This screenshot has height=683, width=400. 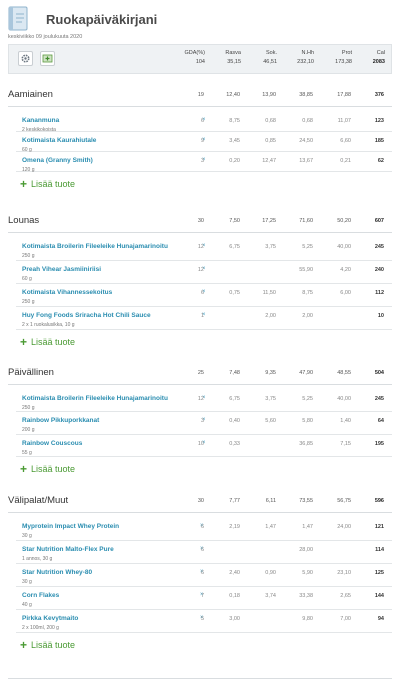 I want to click on plus-icon: +, so click(x=24, y=342).